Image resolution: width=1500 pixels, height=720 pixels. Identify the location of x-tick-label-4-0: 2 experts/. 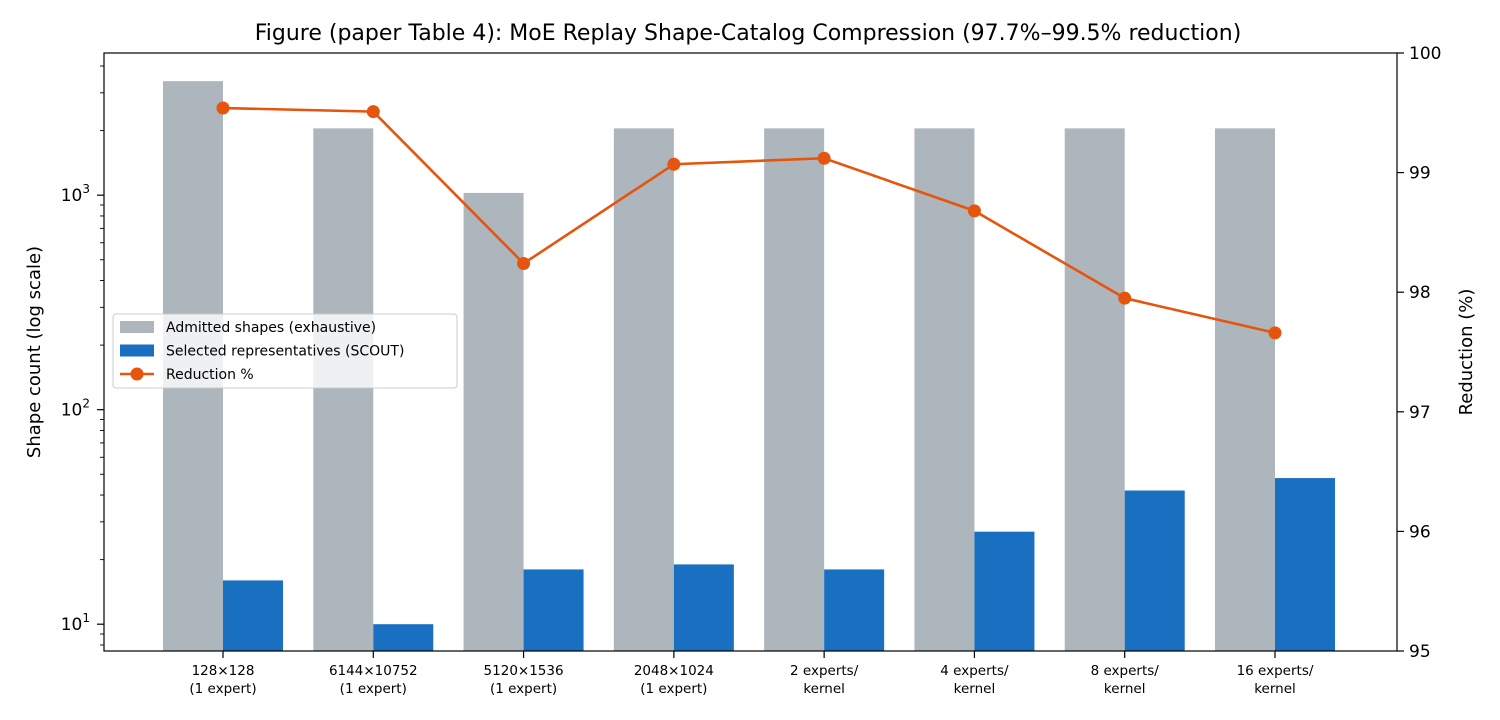
(824, 671).